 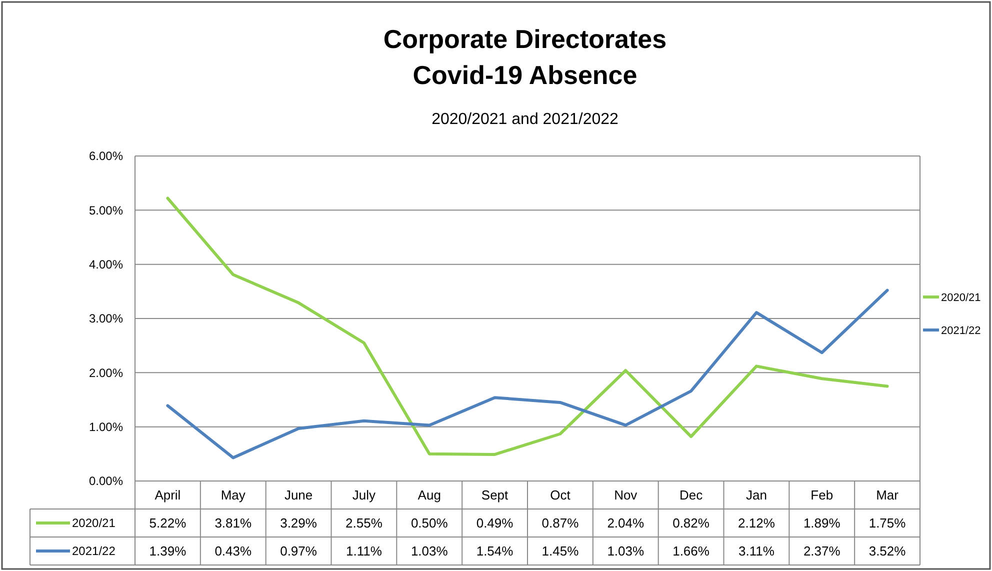 What do you see at coordinates (561, 551) in the screenshot?
I see `data-label: 1.45%` at bounding box center [561, 551].